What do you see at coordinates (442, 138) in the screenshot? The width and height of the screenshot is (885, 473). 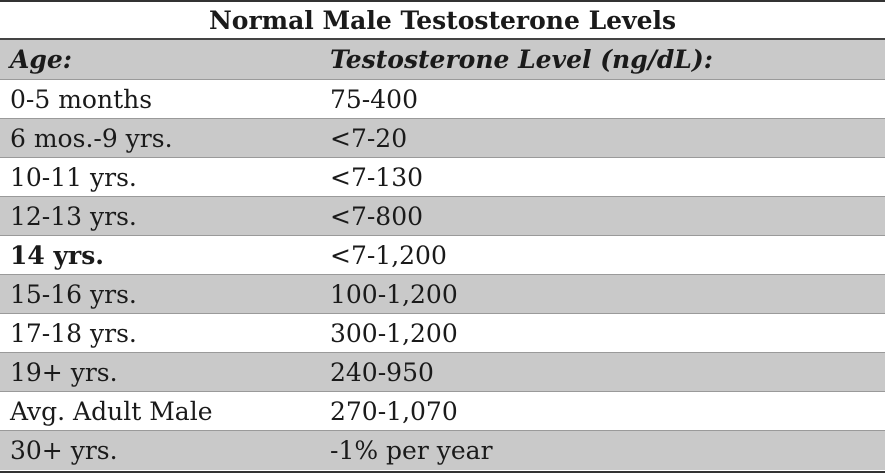 I see `table-row: 6 mos.-9 yrs. <7-20` at bounding box center [442, 138].